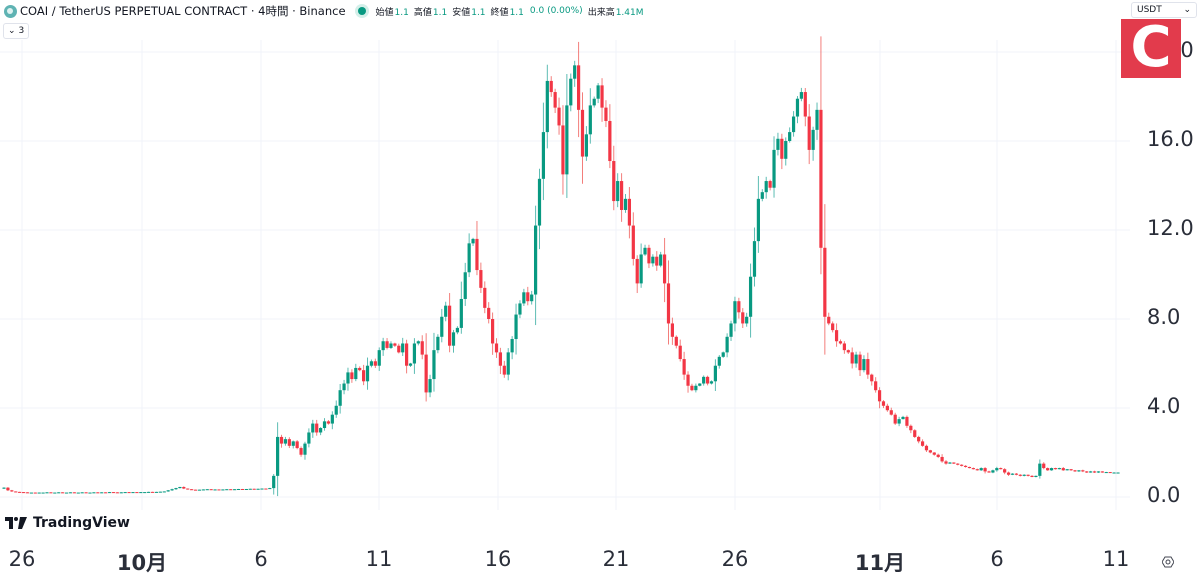 The height and width of the screenshot is (585, 1200). What do you see at coordinates (361, 11) in the screenshot?
I see `market-status-icon` at bounding box center [361, 11].